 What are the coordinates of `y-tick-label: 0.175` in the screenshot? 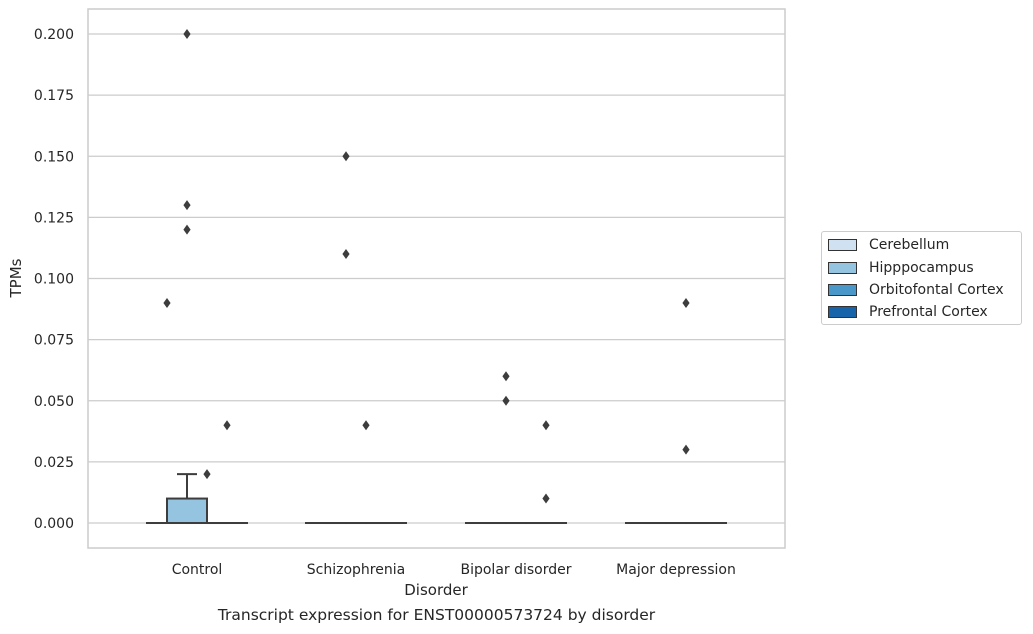 It's located at (54, 96).